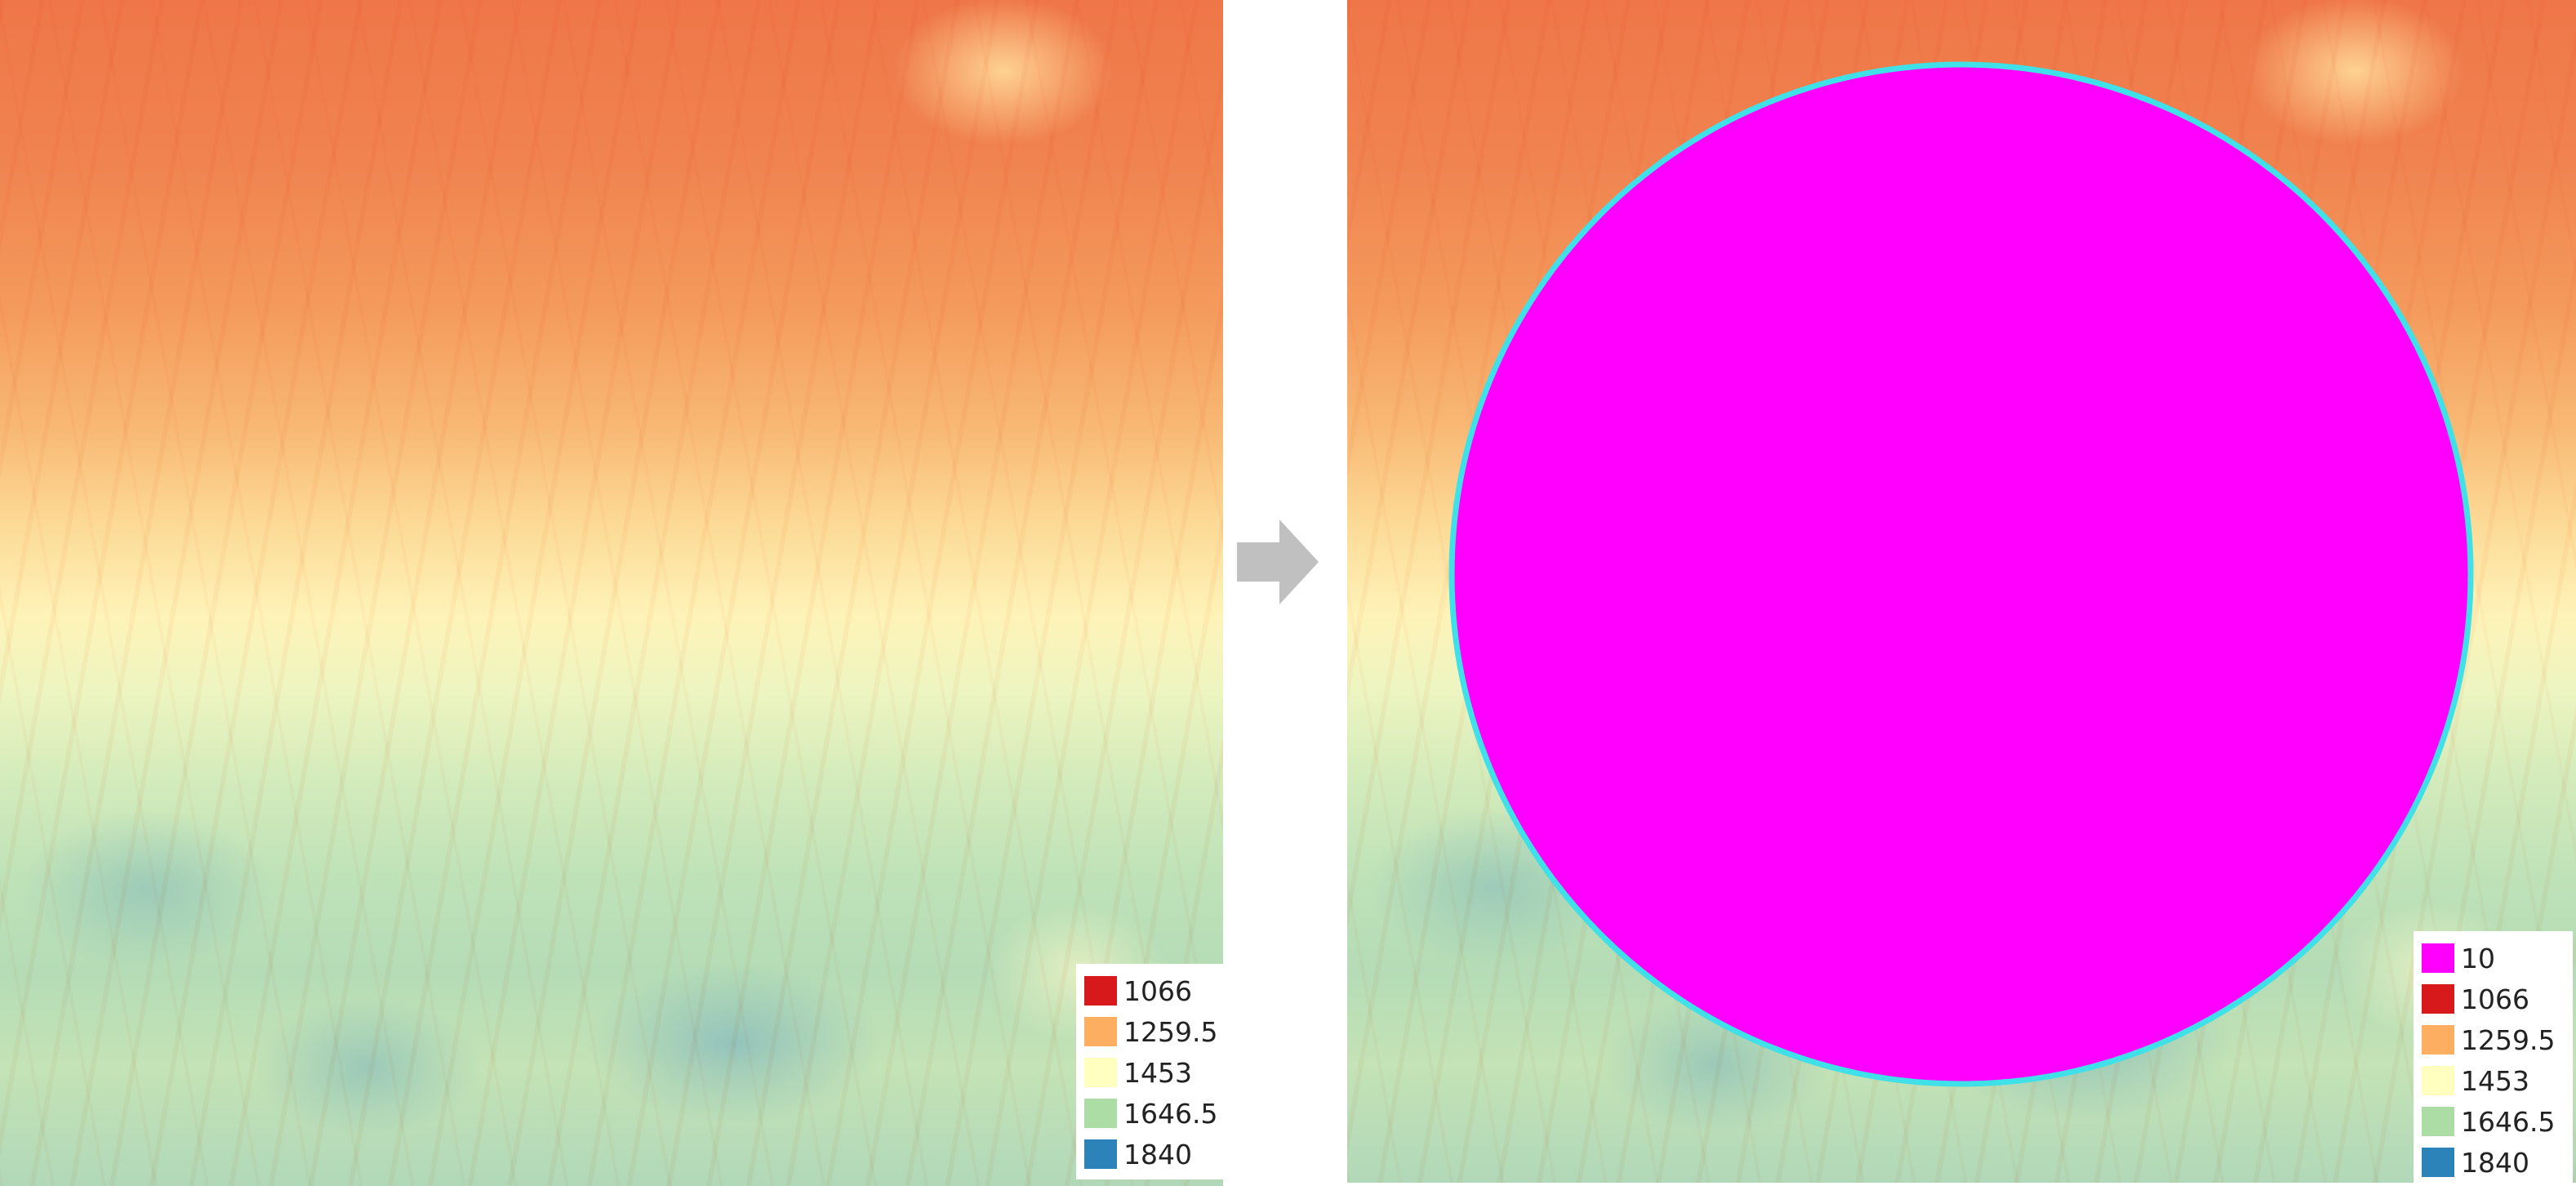 This screenshot has height=1186, width=2576. I want to click on legend-original: 1066 1259.5 1453 1646.5 1840, so click(1149, 1071).